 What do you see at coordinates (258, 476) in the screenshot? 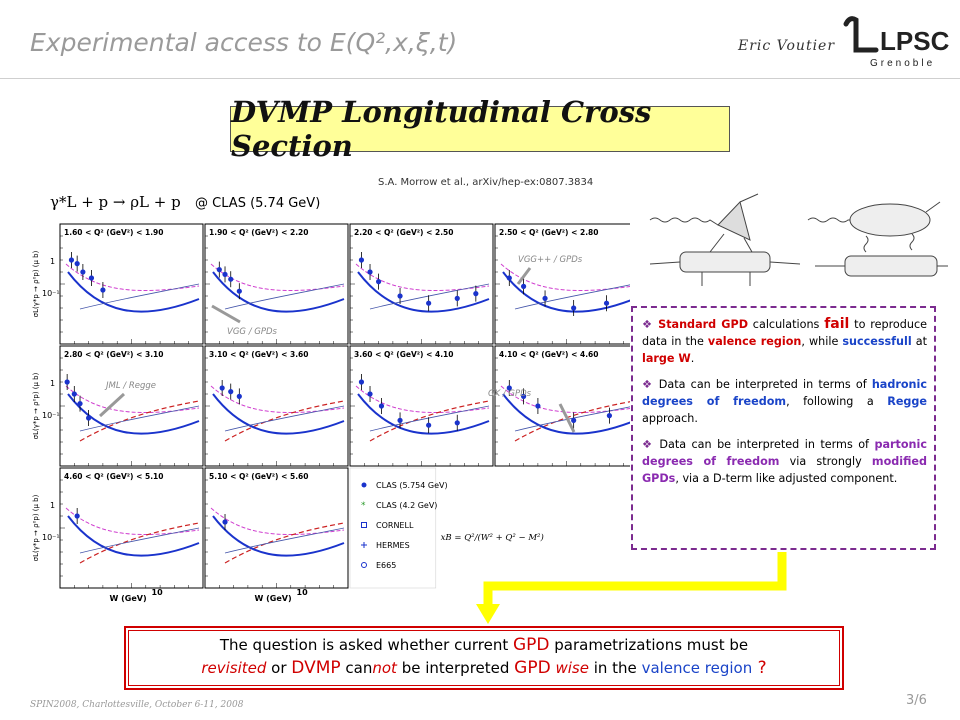
I see `panel-q2-label: 5.10 < Q² (GeV²) < 5.60` at bounding box center [258, 476].